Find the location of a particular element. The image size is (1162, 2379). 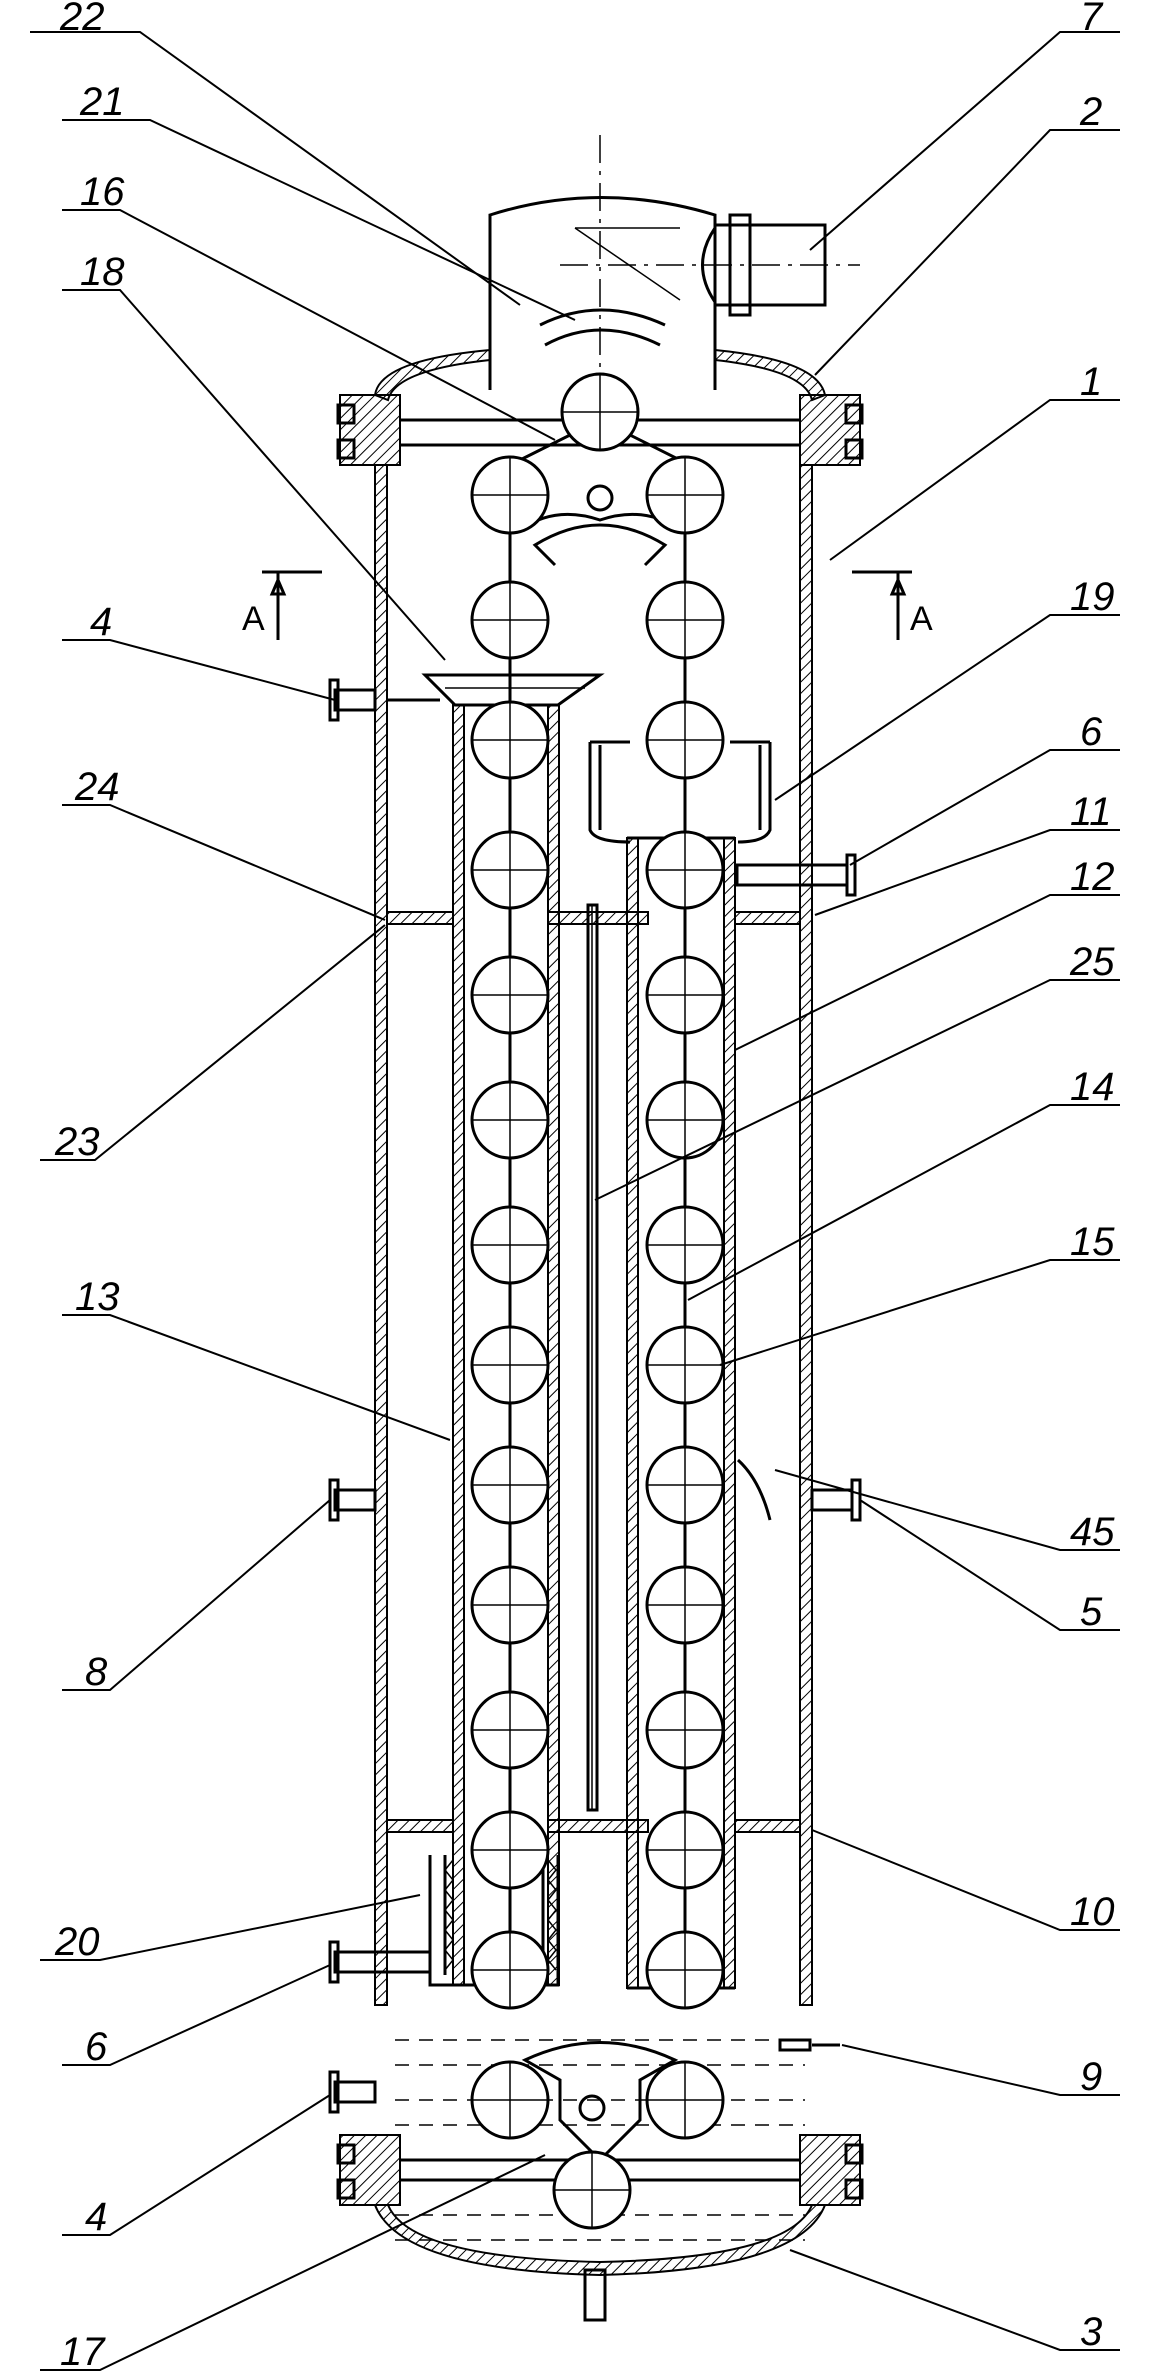

callout-19: 19 is located at coordinates (1092, 597).